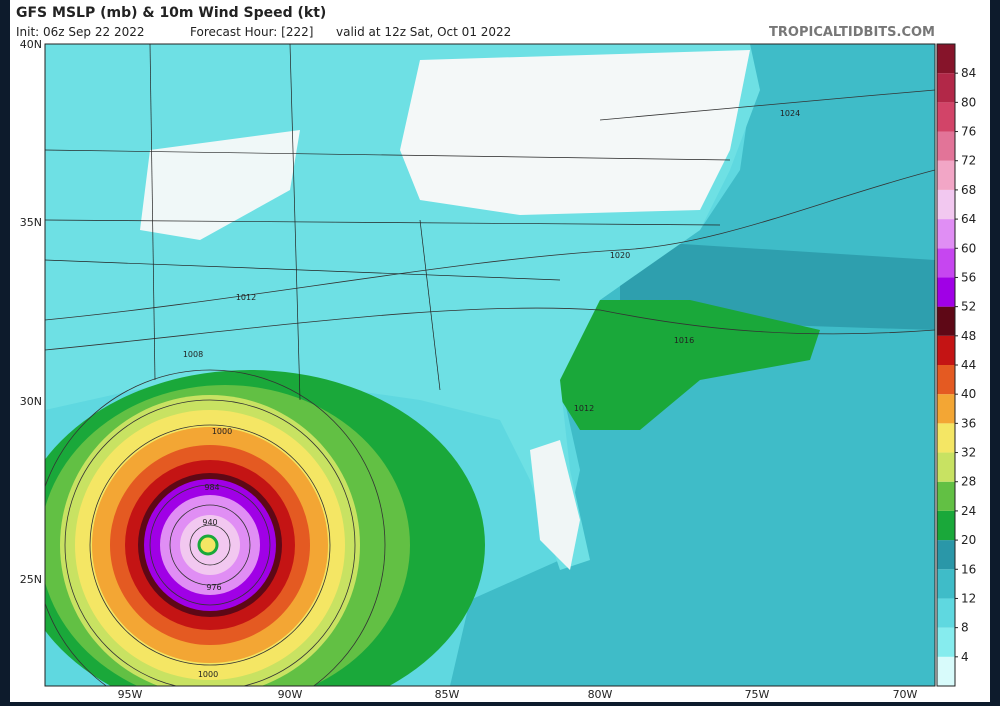 This screenshot has width=1000, height=706. What do you see at coordinates (965, 628) in the screenshot?
I see `colorbar-label: 8` at bounding box center [965, 628].